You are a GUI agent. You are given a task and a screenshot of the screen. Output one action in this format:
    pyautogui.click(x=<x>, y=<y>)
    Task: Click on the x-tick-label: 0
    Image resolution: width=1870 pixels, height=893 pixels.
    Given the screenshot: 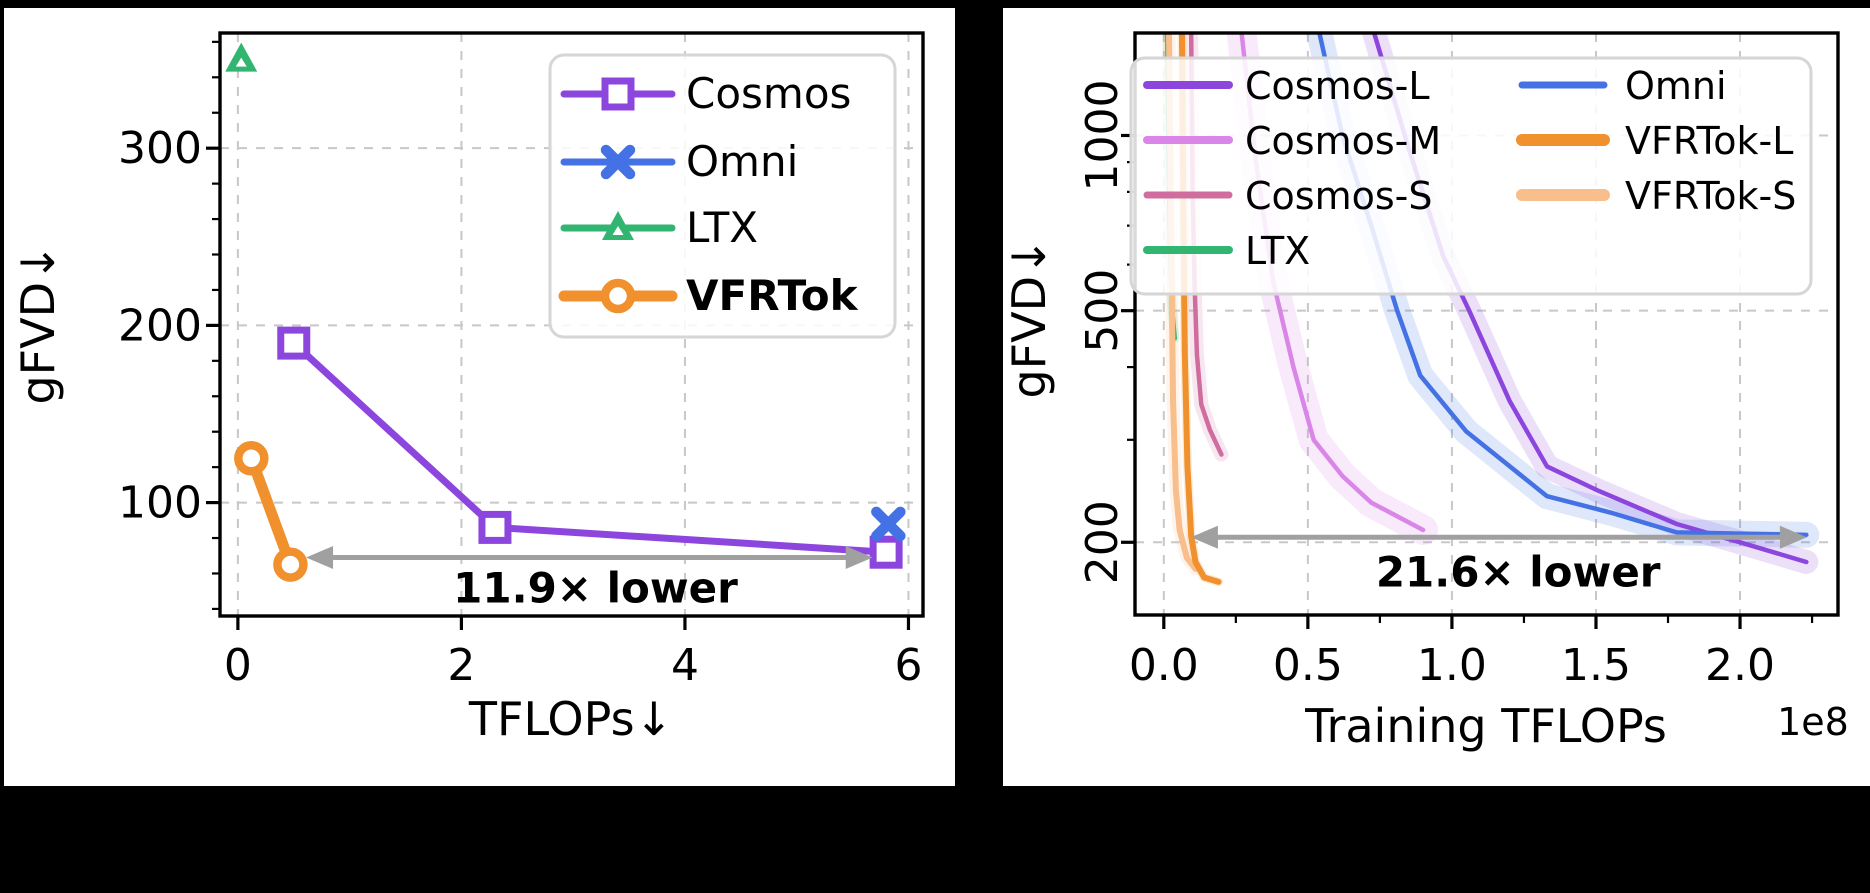 What is the action you would take?
    pyautogui.click(x=238, y=665)
    